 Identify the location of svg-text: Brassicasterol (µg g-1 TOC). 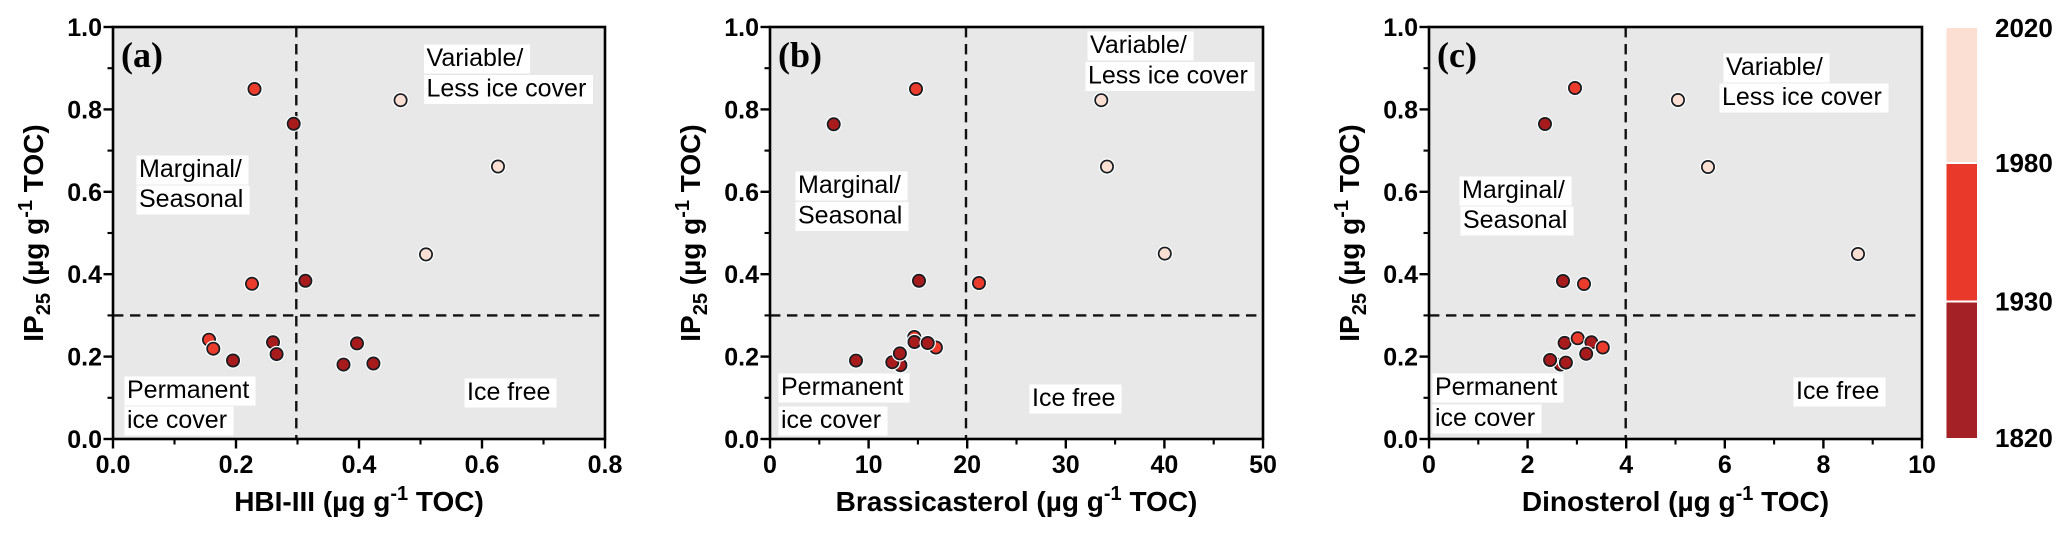
(1017, 500).